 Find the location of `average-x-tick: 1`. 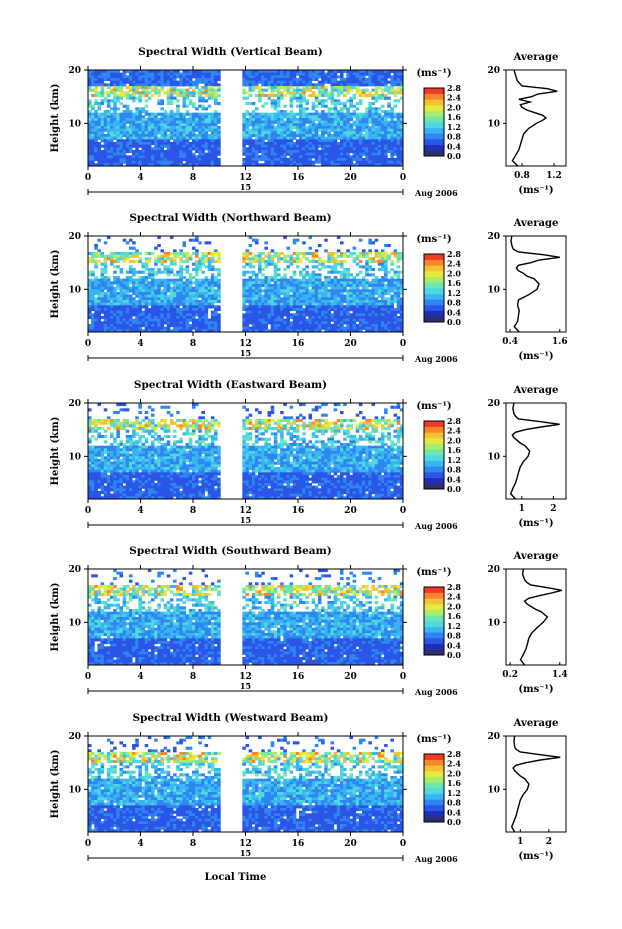

average-x-tick: 1 is located at coordinates (522, 509).